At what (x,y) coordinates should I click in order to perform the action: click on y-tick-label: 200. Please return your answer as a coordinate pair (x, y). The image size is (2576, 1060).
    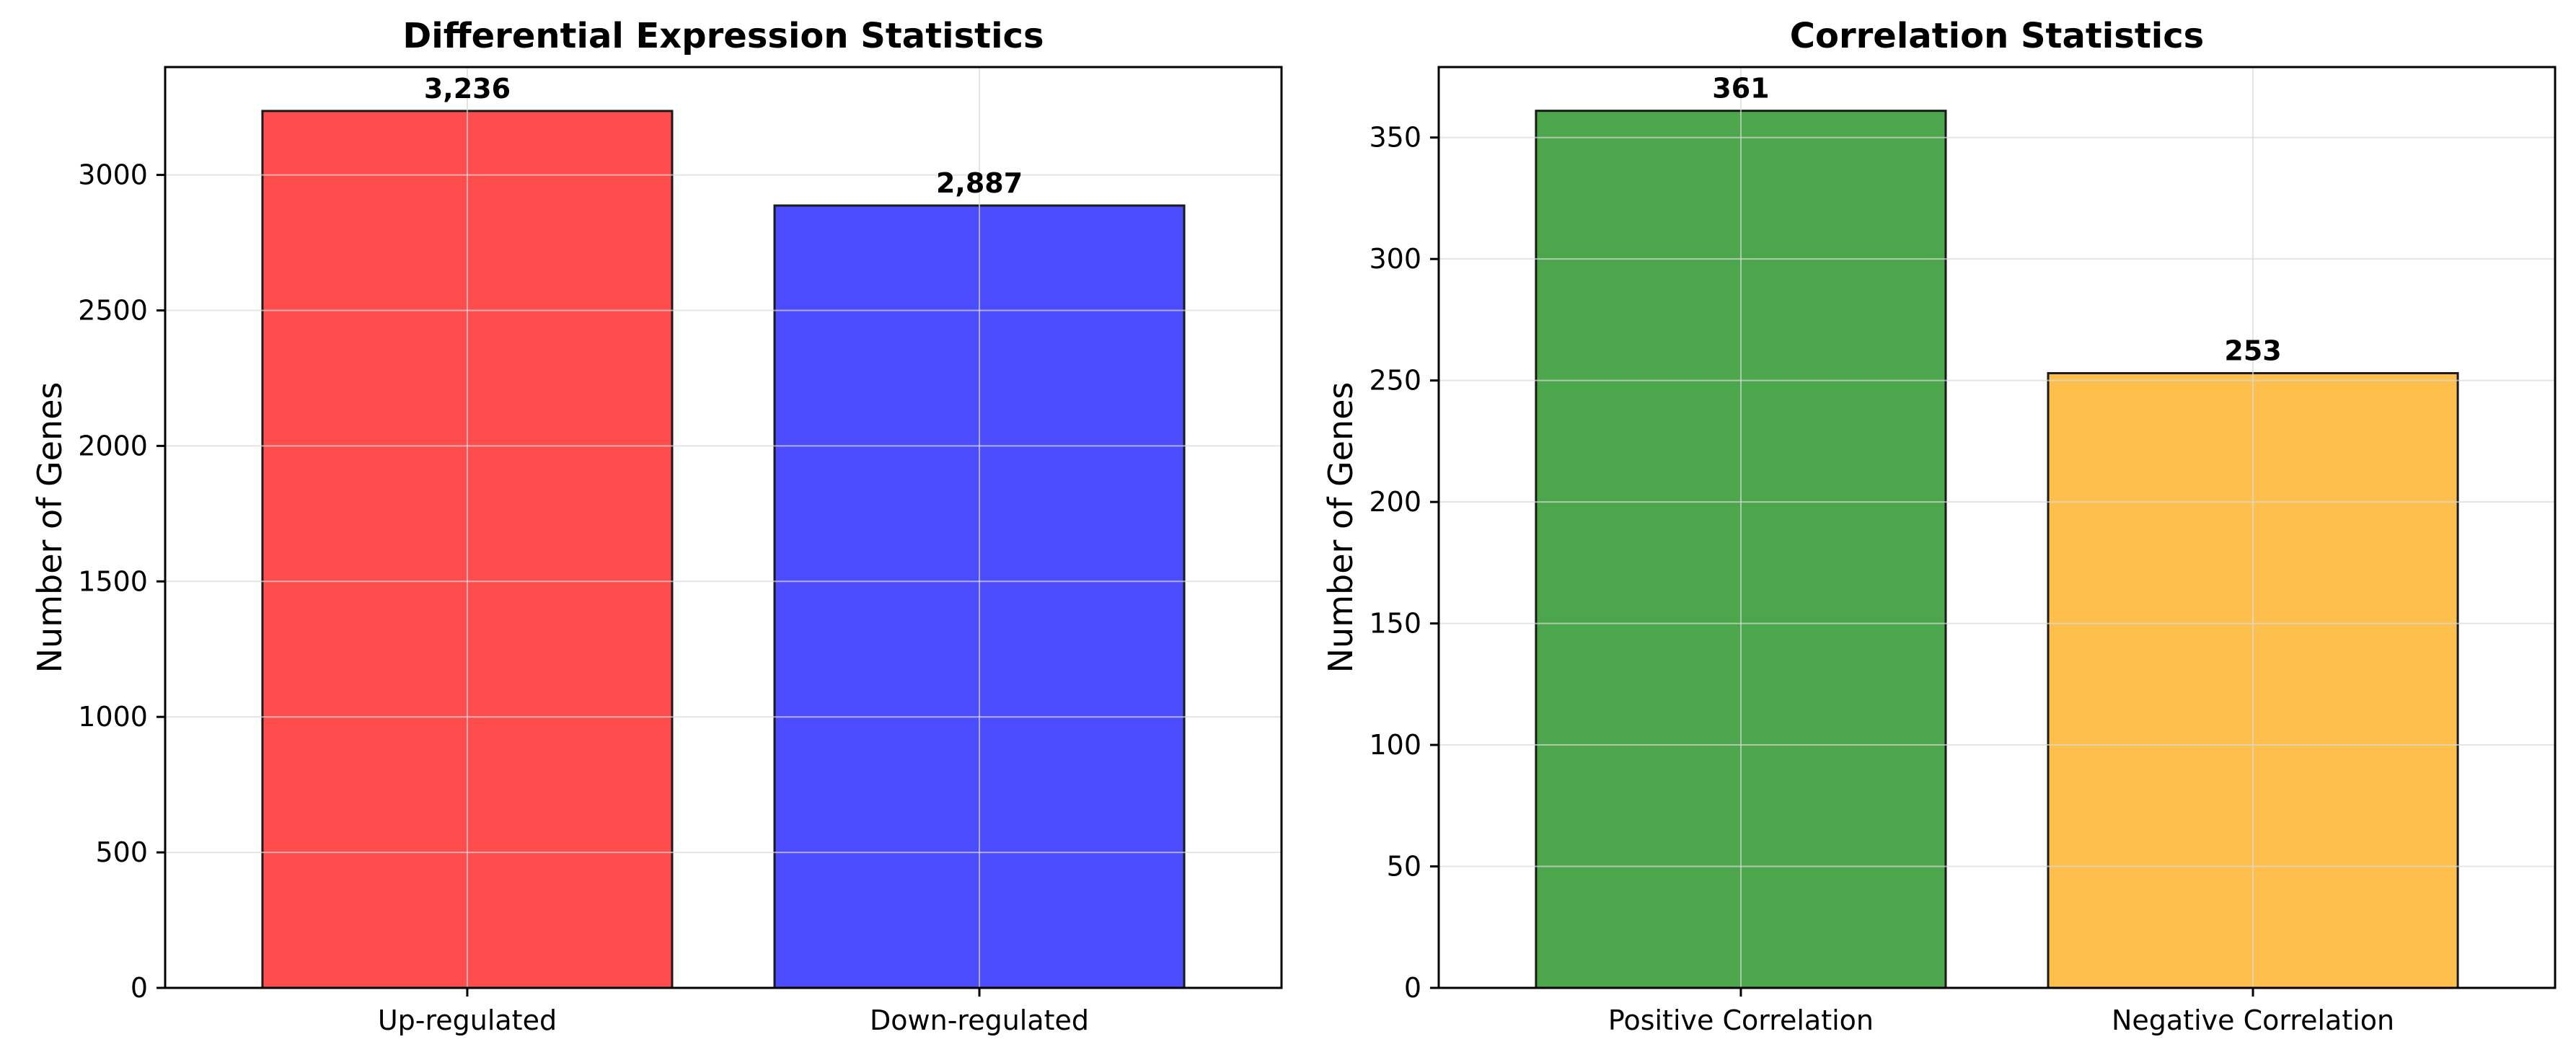
    Looking at the image, I should click on (1395, 502).